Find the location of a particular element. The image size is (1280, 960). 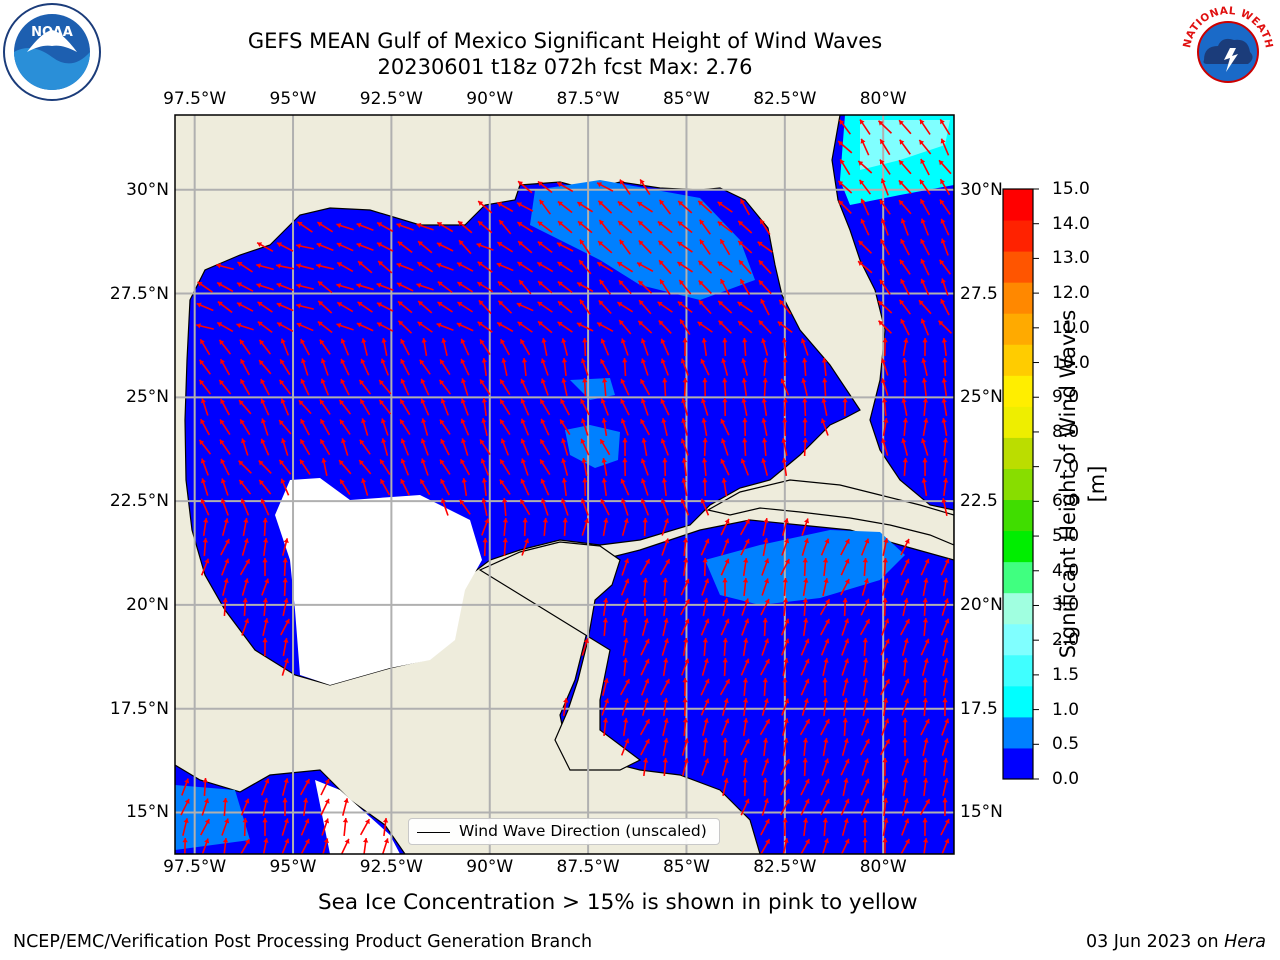

nws-logo: NATIONAL WEATHER SERVICE is located at coordinates (1226, 51).